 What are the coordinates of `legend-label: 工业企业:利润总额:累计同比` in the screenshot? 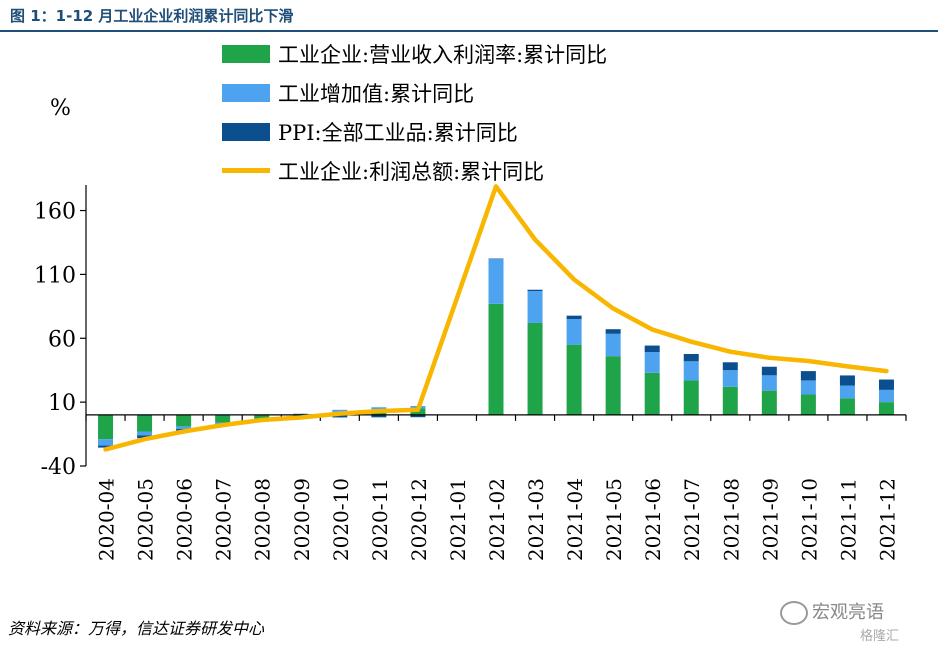 It's located at (411, 171).